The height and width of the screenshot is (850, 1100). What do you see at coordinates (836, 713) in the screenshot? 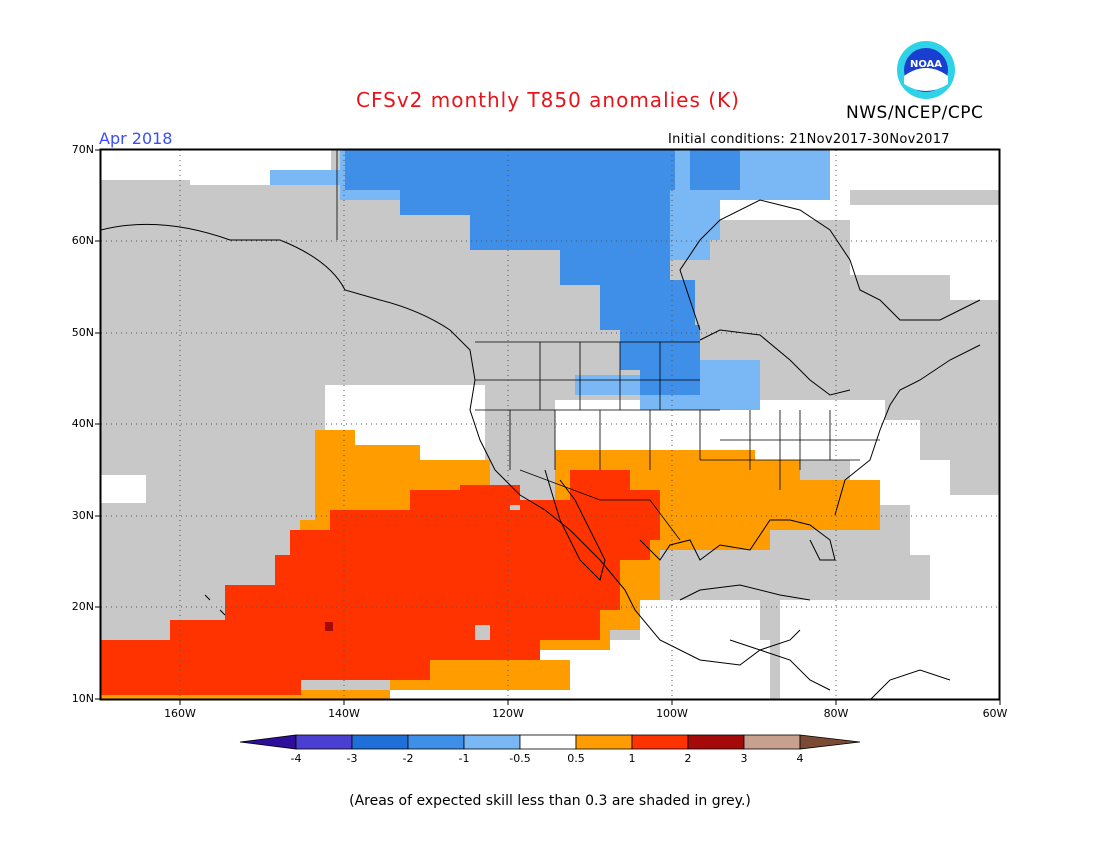
I see `lon-label: 80W` at bounding box center [836, 713].